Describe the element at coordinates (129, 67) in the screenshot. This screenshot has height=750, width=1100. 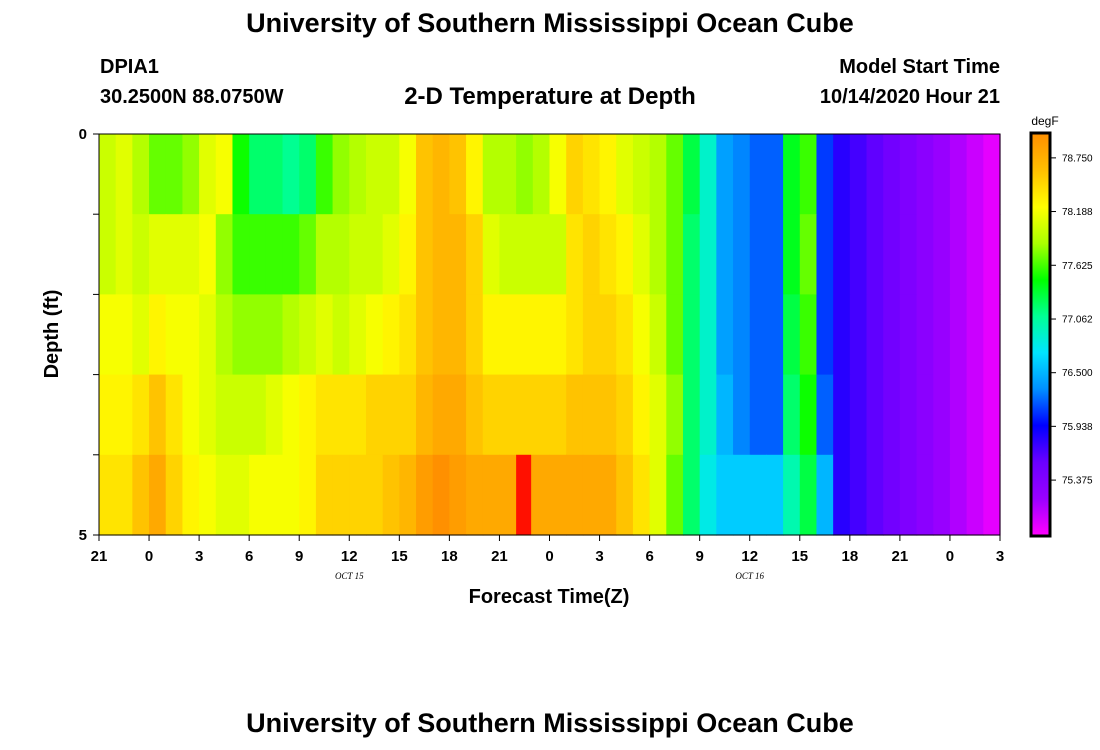
I see `station-id: DPIA1` at that location.